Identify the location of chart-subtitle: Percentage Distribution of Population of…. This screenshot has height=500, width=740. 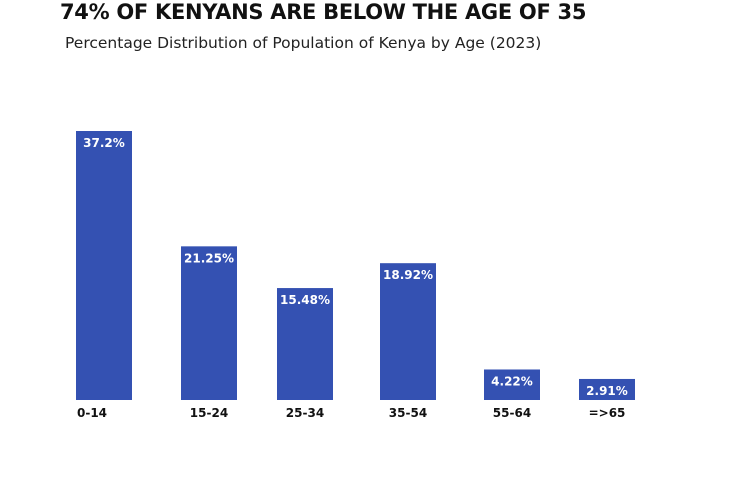
(303, 43).